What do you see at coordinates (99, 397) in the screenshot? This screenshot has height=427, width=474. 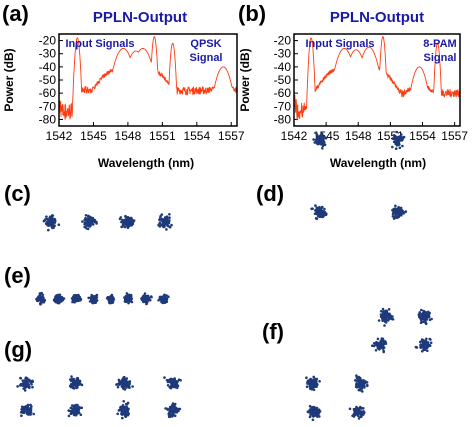 I see `constellation-g` at bounding box center [99, 397].